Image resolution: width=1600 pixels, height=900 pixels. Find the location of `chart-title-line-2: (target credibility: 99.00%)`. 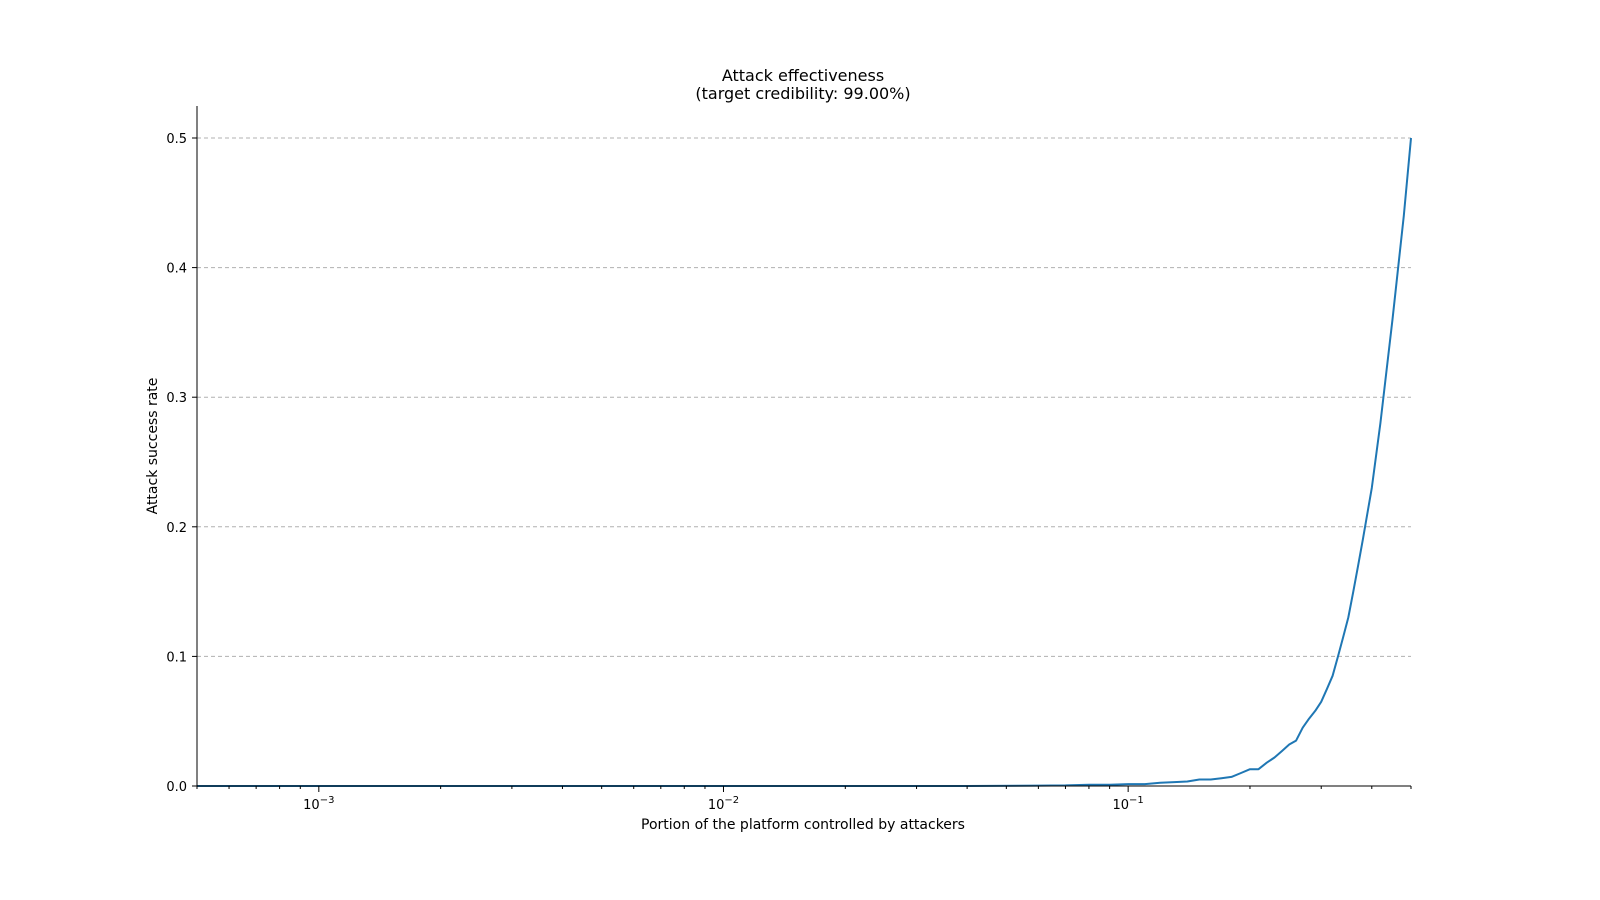

chart-title-line-2: (target credibility: 99.00%) is located at coordinates (802, 93).